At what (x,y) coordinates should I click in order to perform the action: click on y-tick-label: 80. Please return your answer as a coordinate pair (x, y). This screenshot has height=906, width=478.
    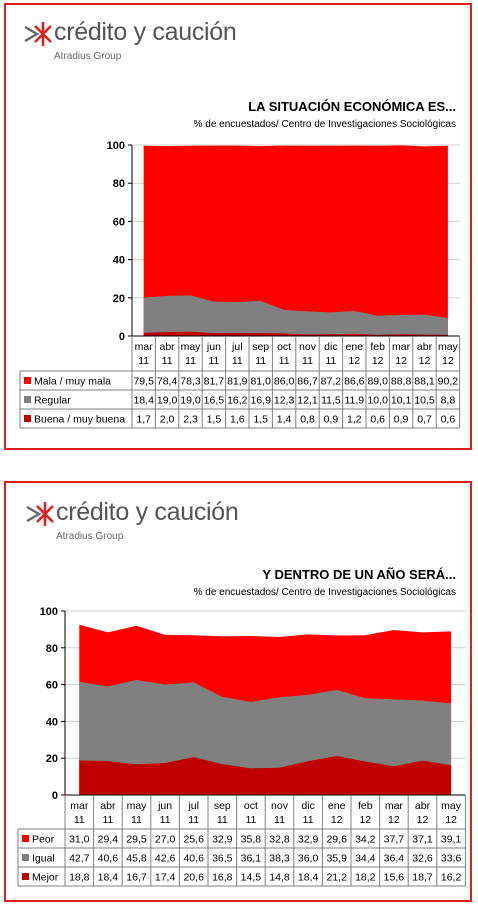
    Looking at the image, I should click on (119, 184).